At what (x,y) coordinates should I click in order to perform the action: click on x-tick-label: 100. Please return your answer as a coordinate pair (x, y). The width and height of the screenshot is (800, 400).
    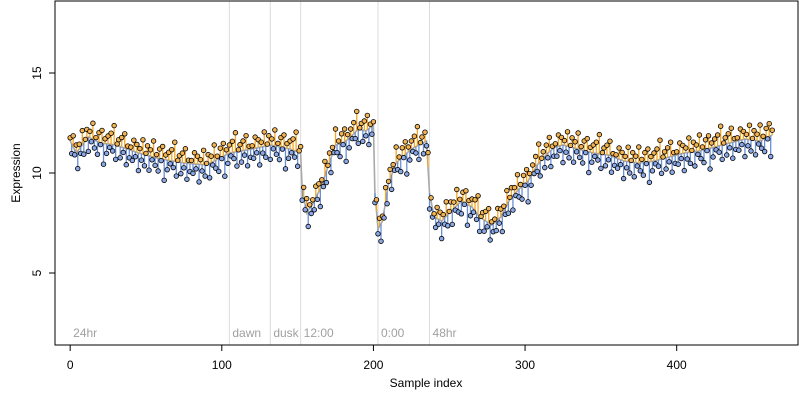
    Looking at the image, I should click on (222, 365).